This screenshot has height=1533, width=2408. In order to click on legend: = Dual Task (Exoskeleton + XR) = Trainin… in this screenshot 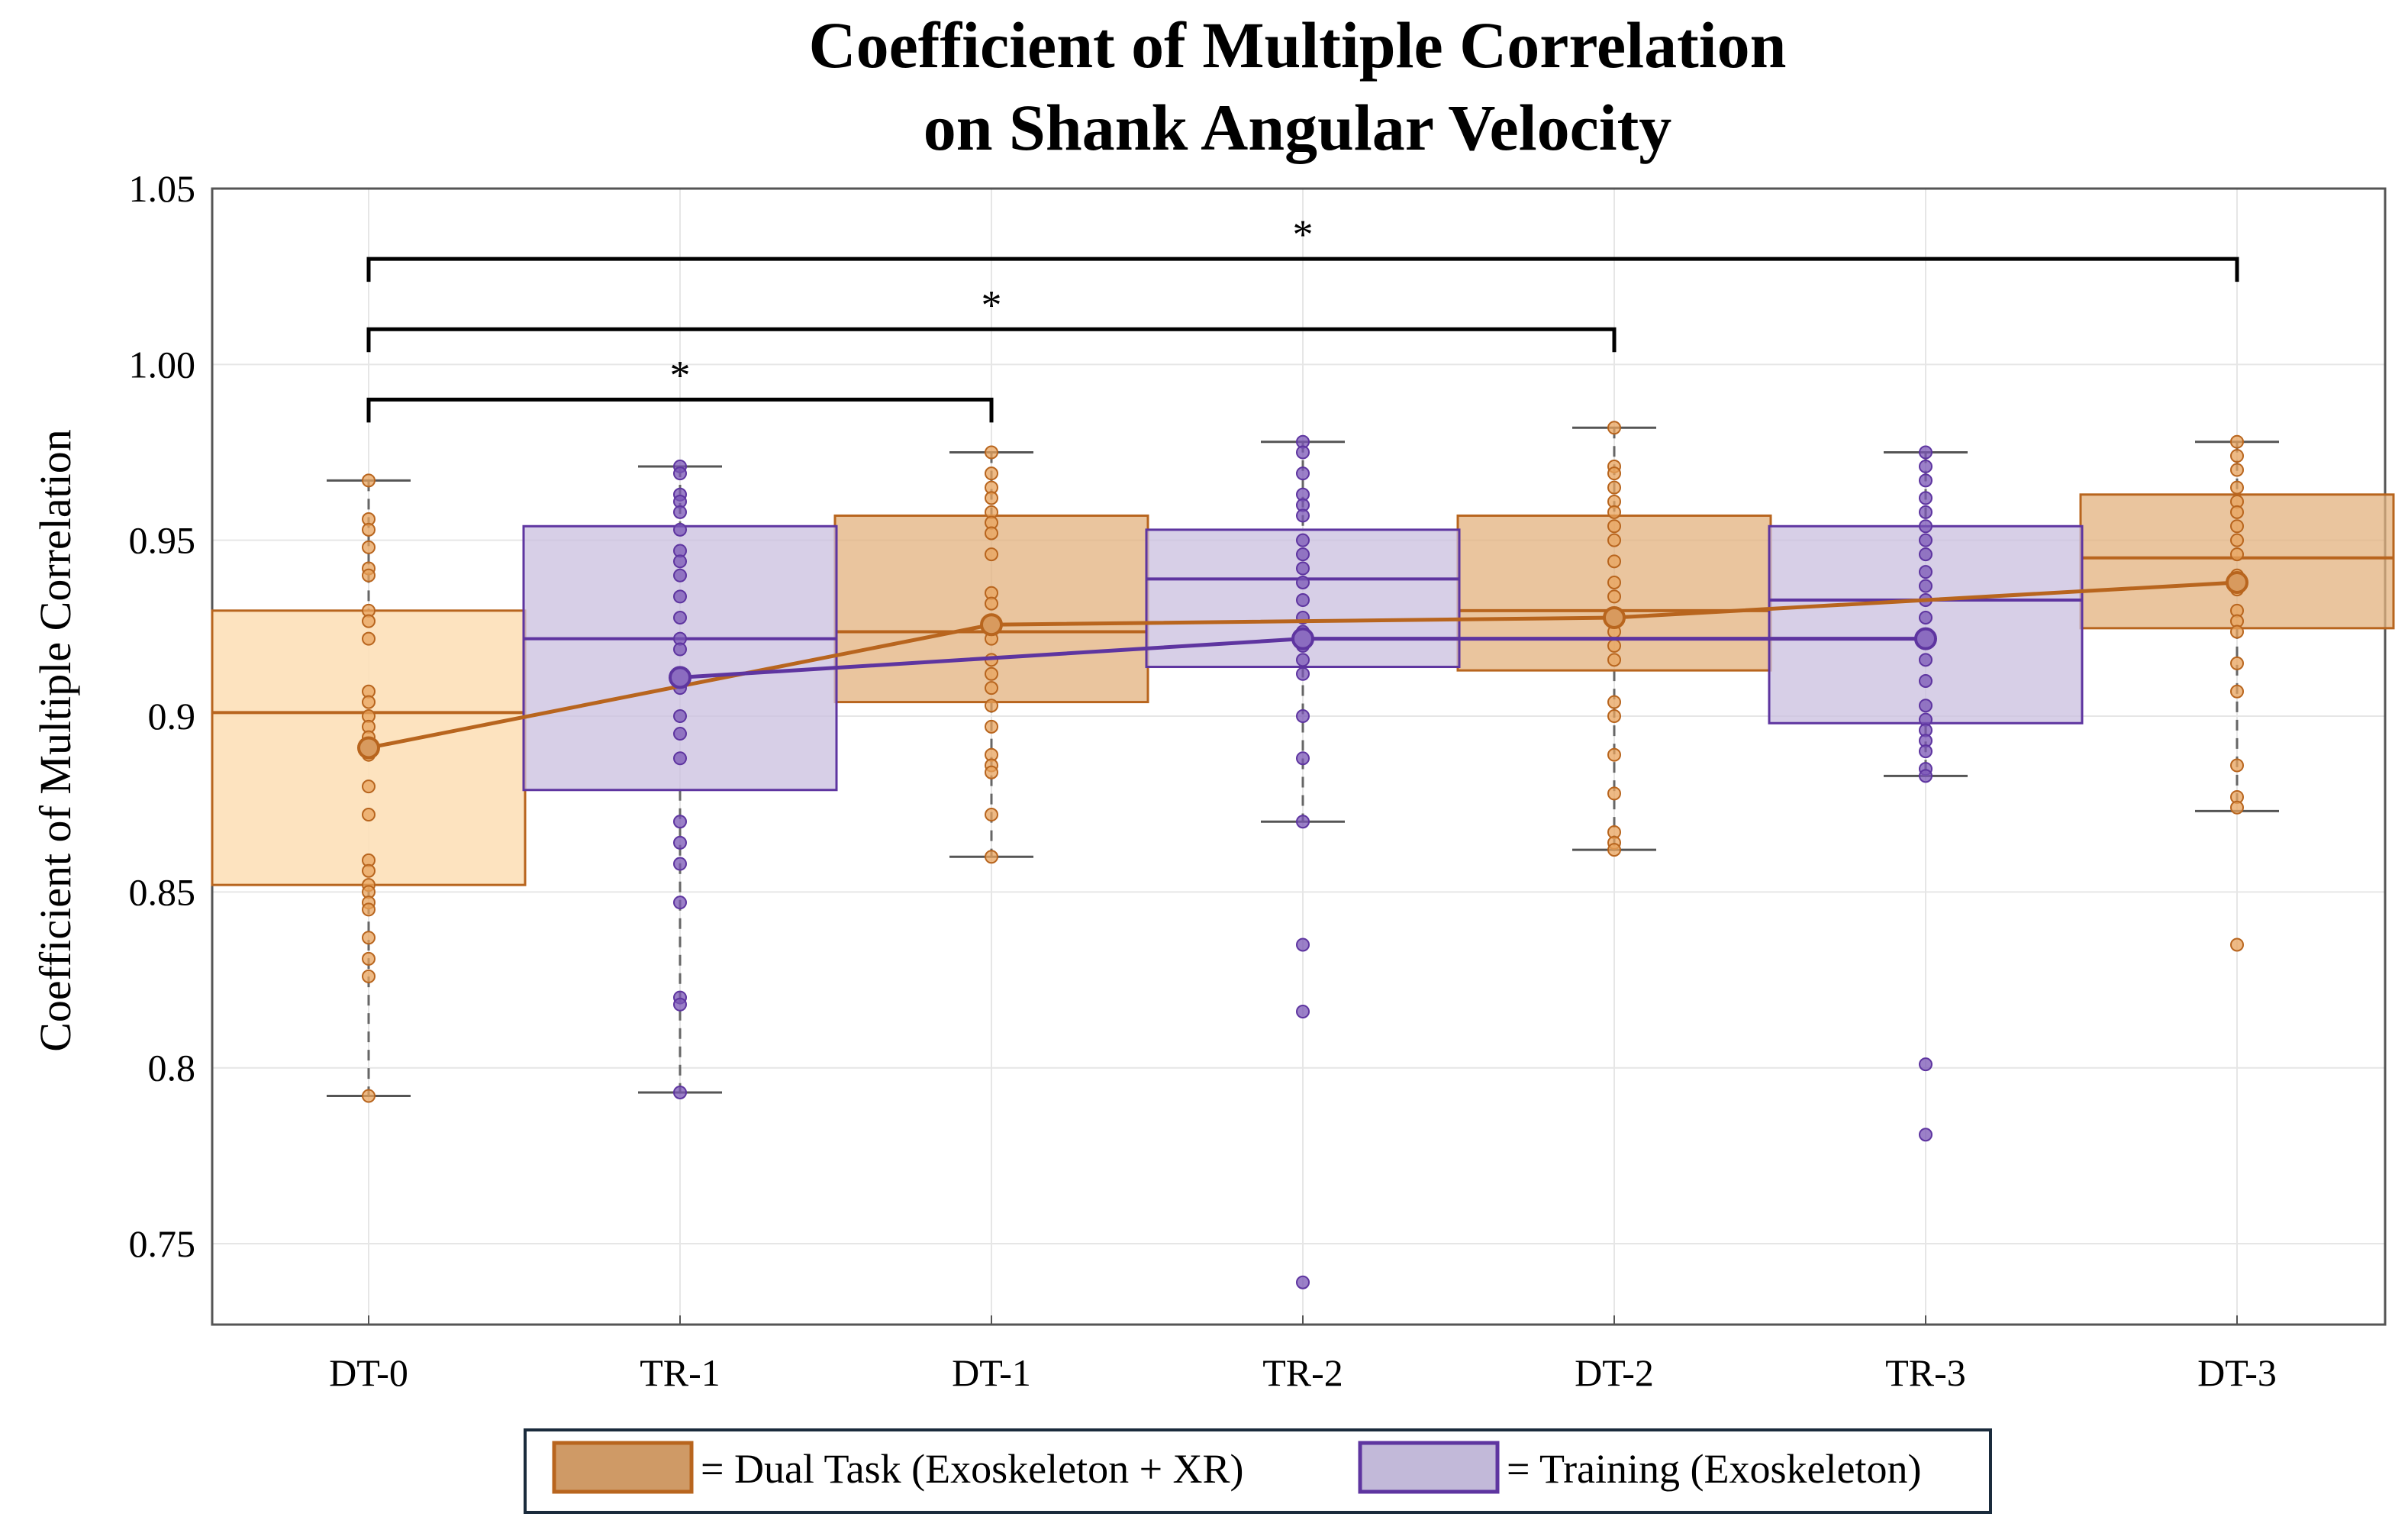, I will do `click(1258, 1471)`.